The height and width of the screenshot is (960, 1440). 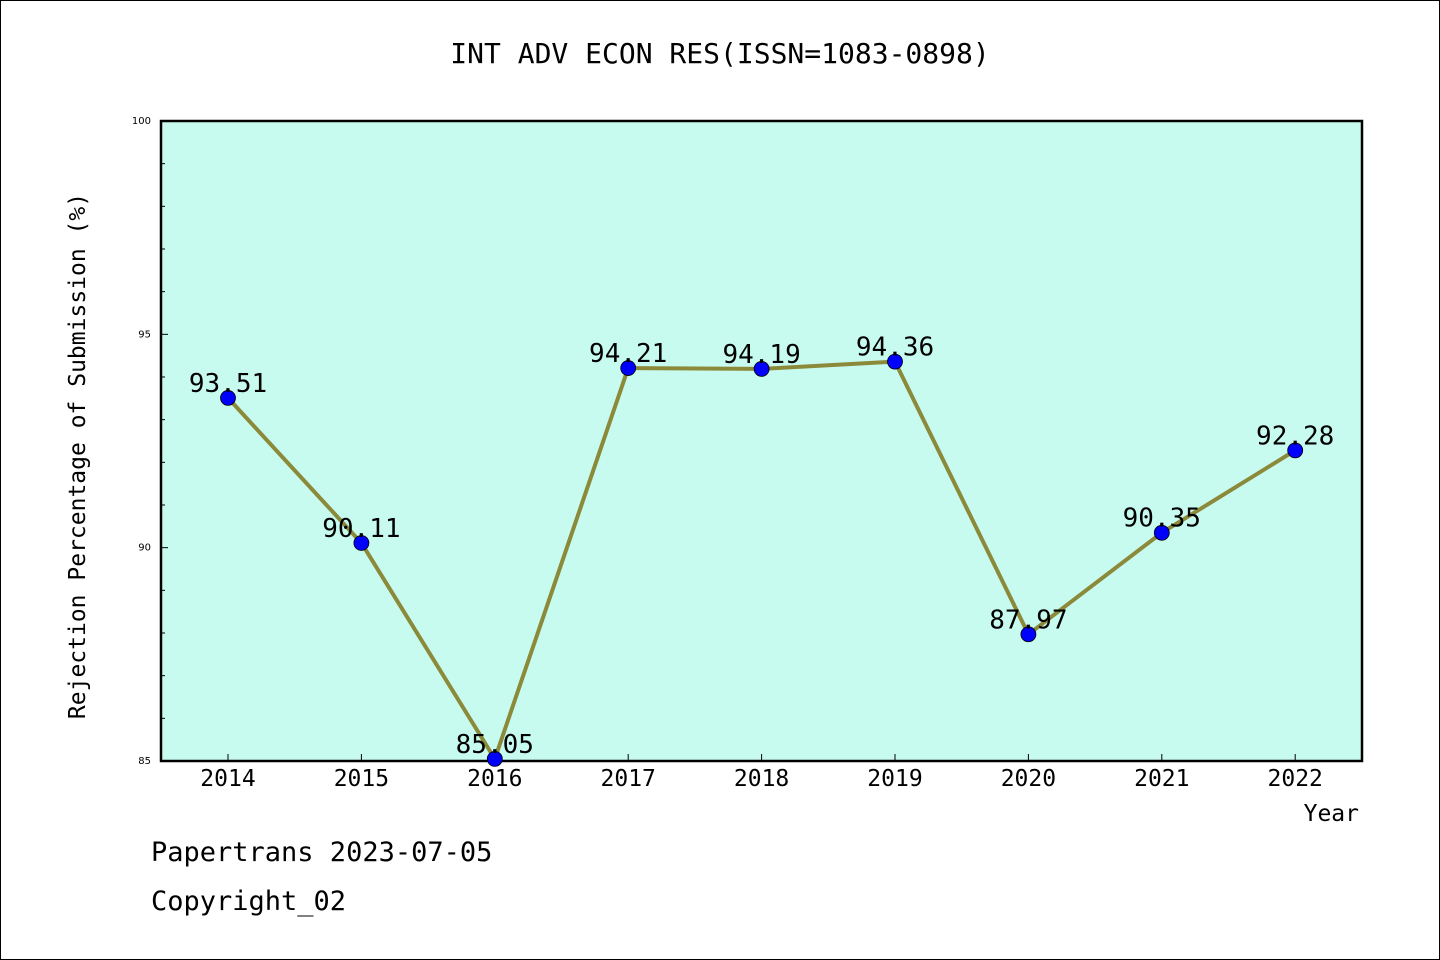 What do you see at coordinates (761, 355) in the screenshot?
I see `data-label: 94.19` at bounding box center [761, 355].